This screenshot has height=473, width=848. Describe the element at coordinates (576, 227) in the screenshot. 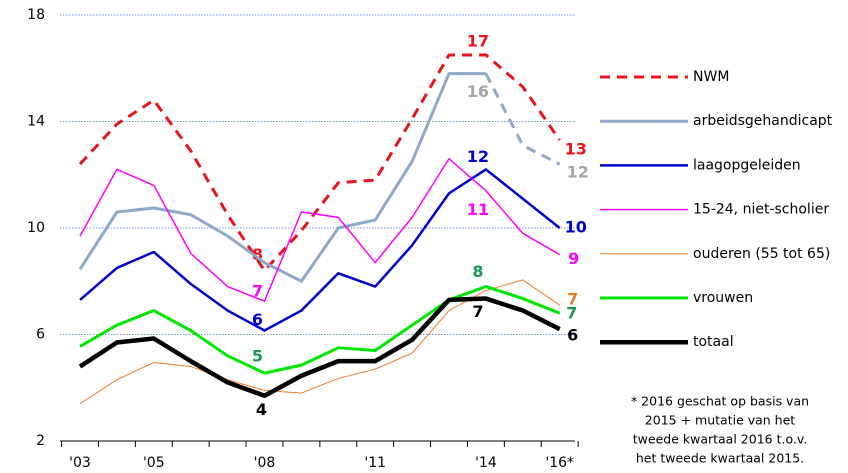

I see `value-label: 10` at that location.